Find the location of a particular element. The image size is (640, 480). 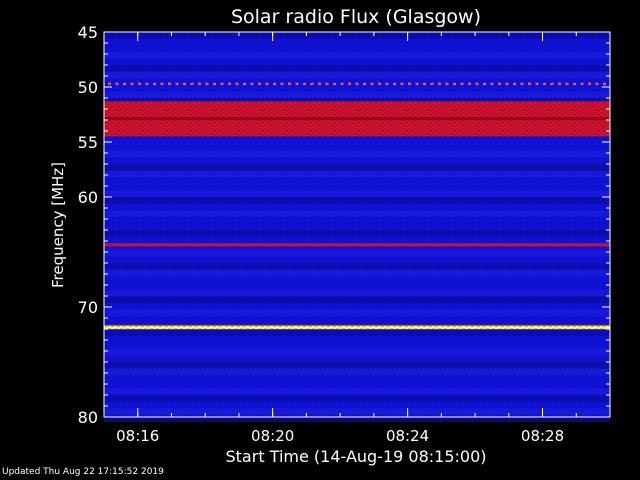

x-tick-label: 08:24 is located at coordinates (407, 436).